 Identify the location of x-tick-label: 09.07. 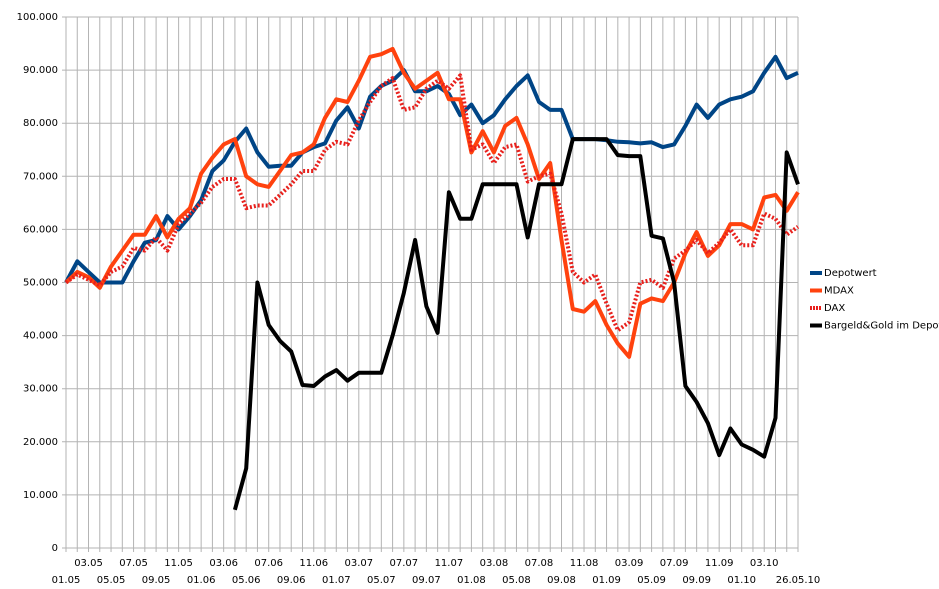
(426, 580).